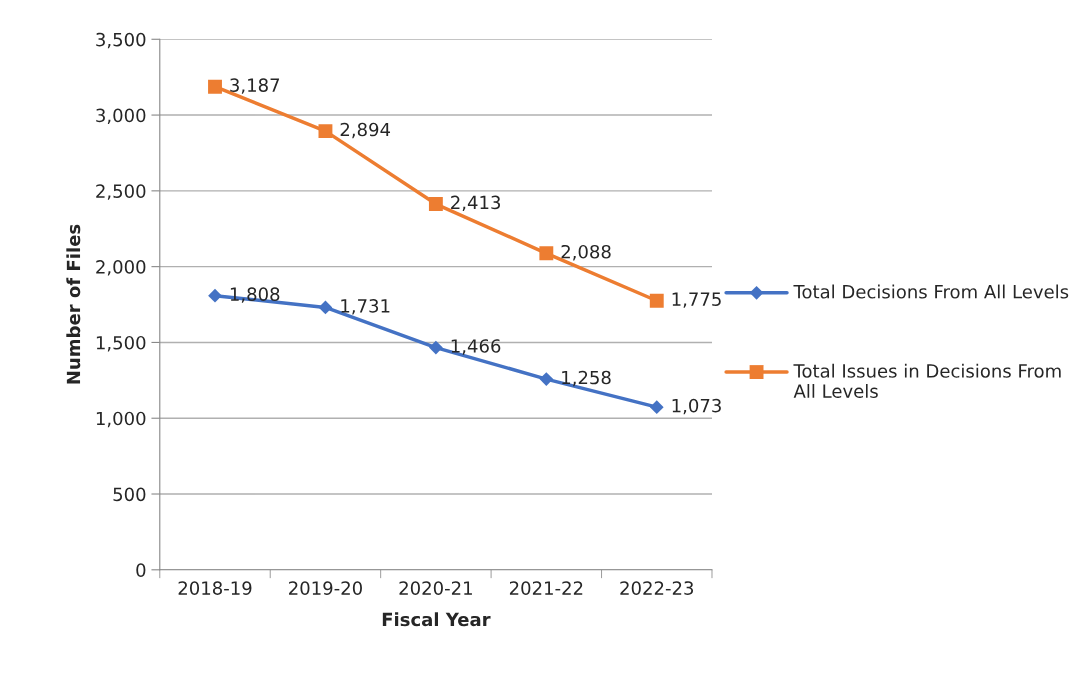 The image size is (1087, 689). I want to click on data-label: 1,073, so click(696, 406).